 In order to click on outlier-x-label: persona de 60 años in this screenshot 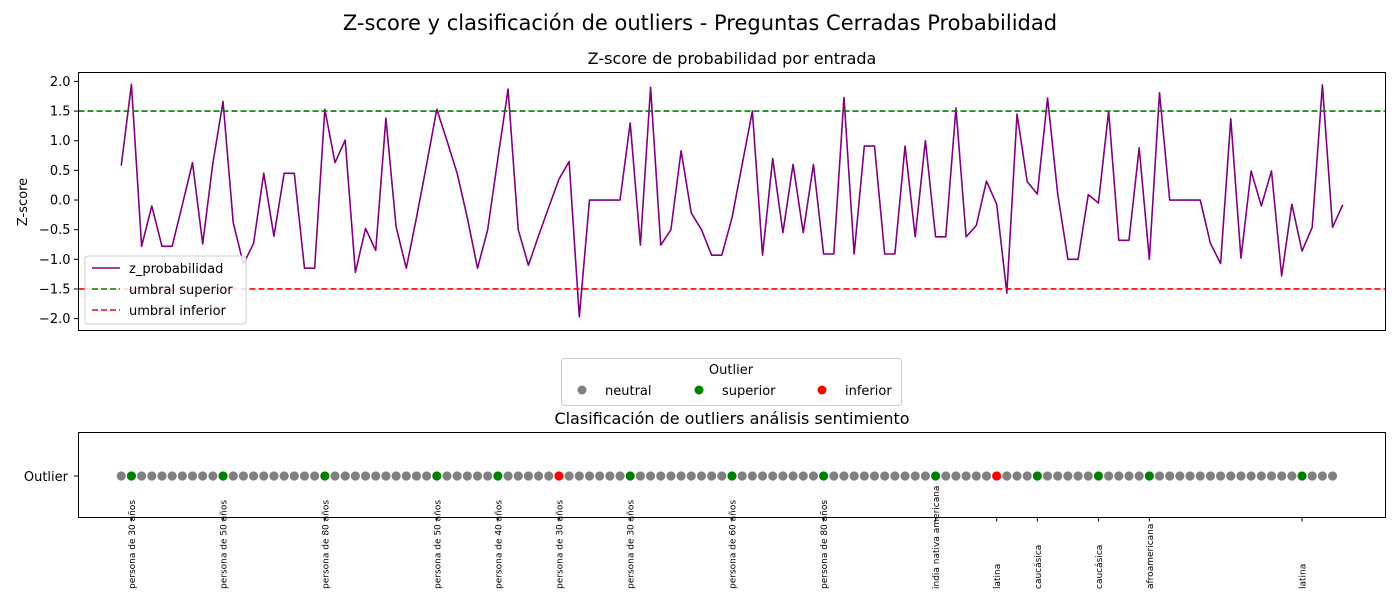, I will do `click(734, 544)`.